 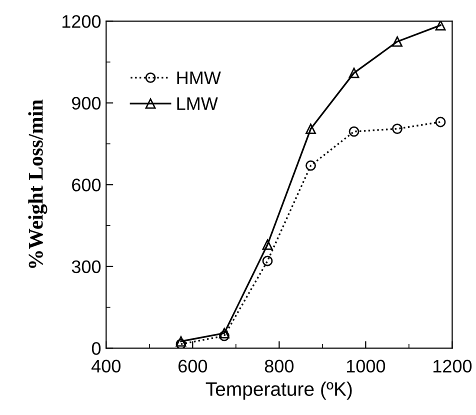 I want to click on x-tick-label: 1200, so click(x=452, y=366).